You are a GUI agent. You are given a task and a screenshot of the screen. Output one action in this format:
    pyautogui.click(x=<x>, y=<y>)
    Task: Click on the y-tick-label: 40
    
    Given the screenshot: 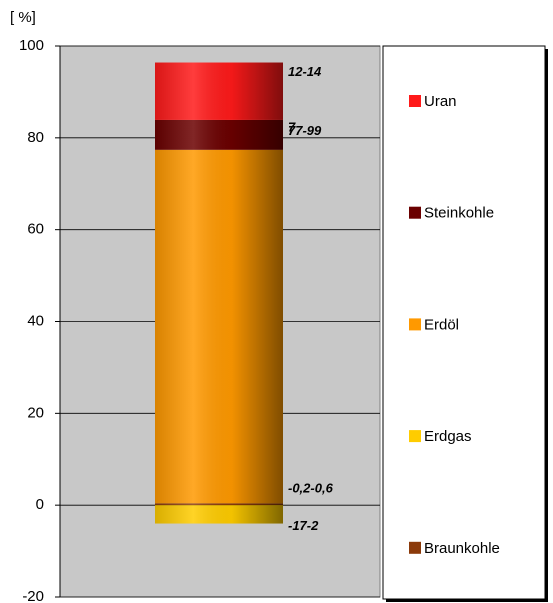 What is the action you would take?
    pyautogui.click(x=35, y=320)
    